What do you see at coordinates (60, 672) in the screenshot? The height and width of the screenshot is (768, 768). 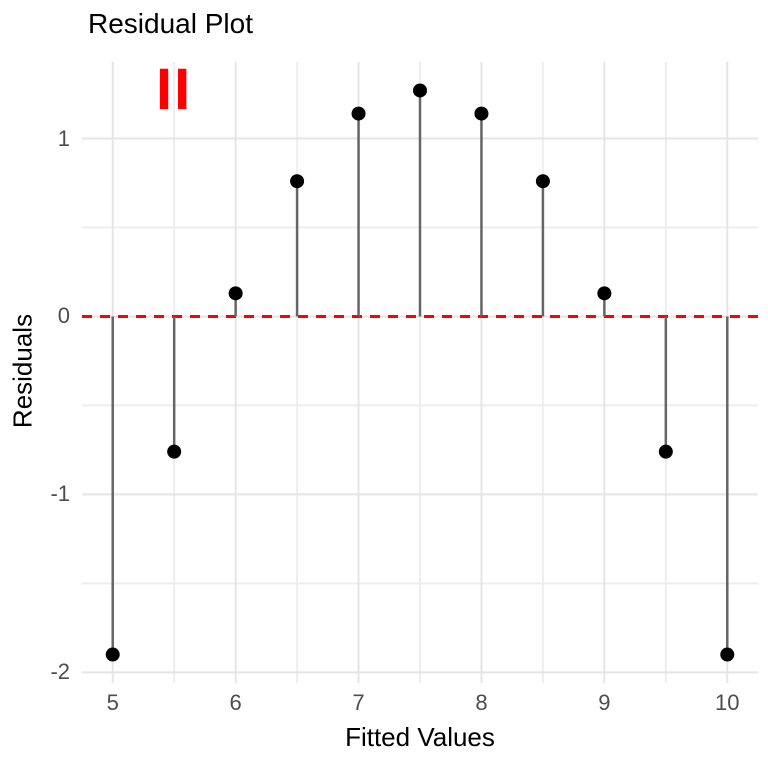 I see `y-tick-label: -2` at bounding box center [60, 672].